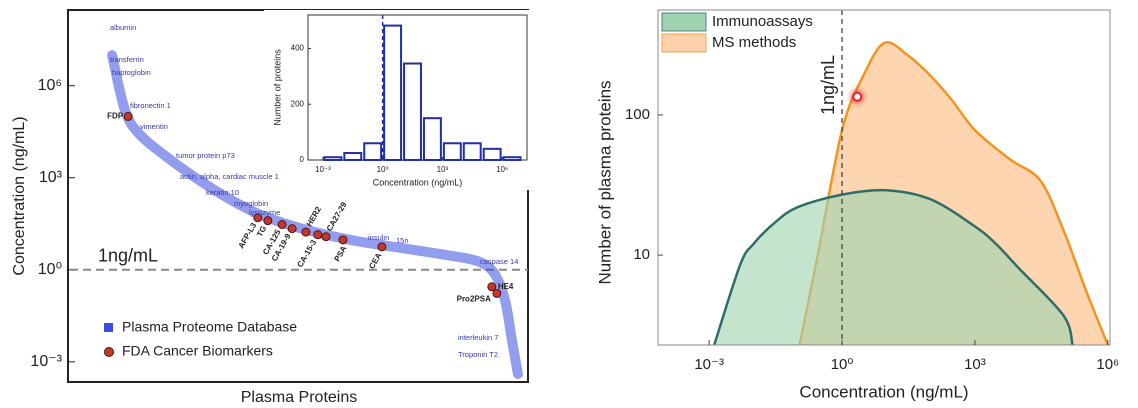 The height and width of the screenshot is (408, 1138). What do you see at coordinates (298, 48) in the screenshot?
I see `y-tick-label: 400` at bounding box center [298, 48].